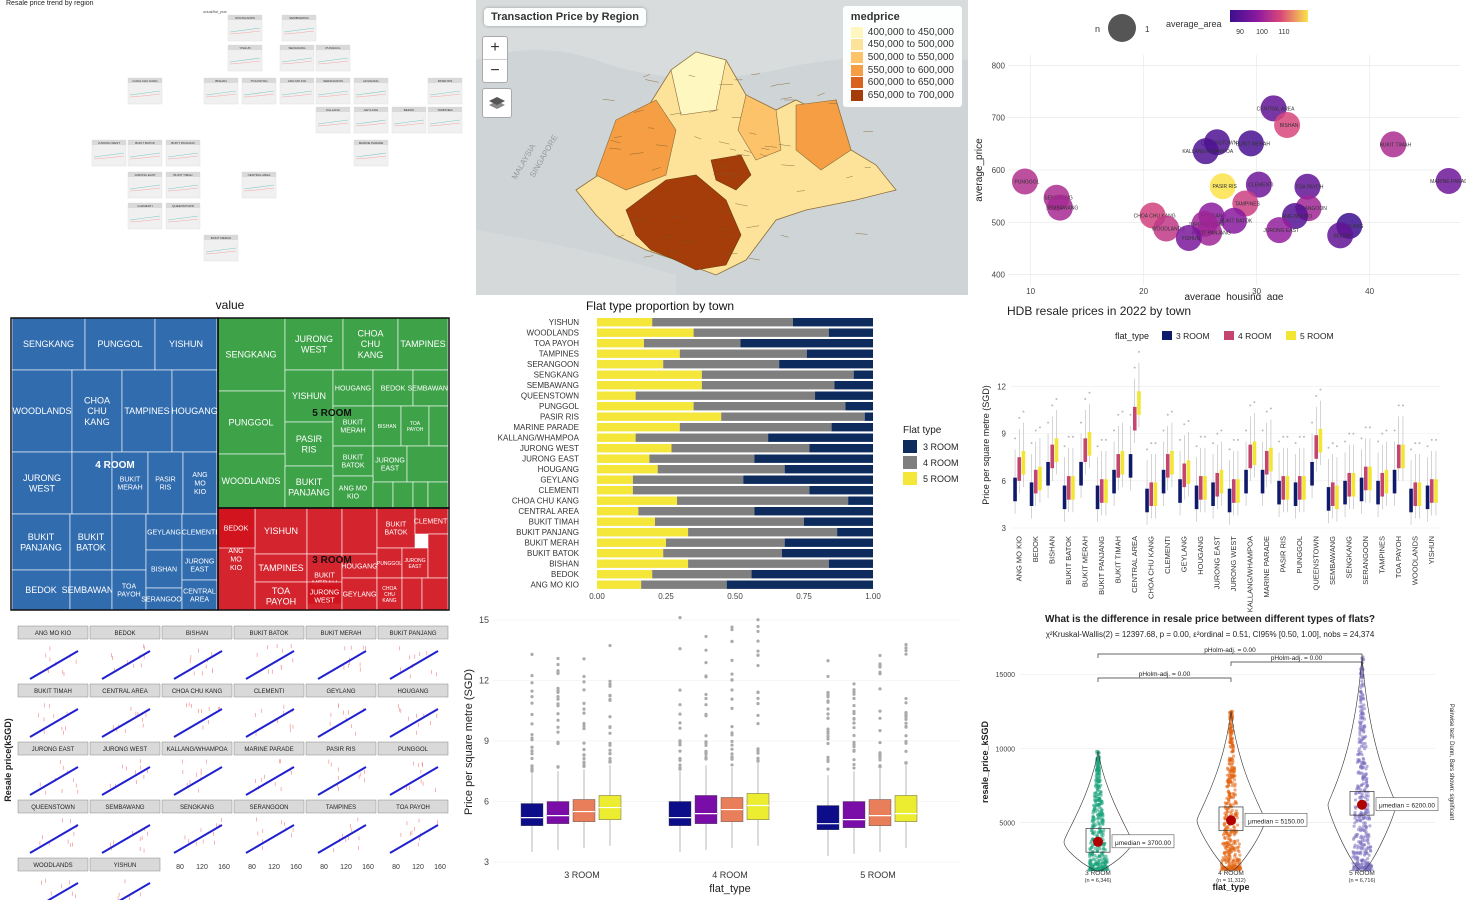  I want to click on trend-facet-label: ANG MO KIO, so click(297, 81).